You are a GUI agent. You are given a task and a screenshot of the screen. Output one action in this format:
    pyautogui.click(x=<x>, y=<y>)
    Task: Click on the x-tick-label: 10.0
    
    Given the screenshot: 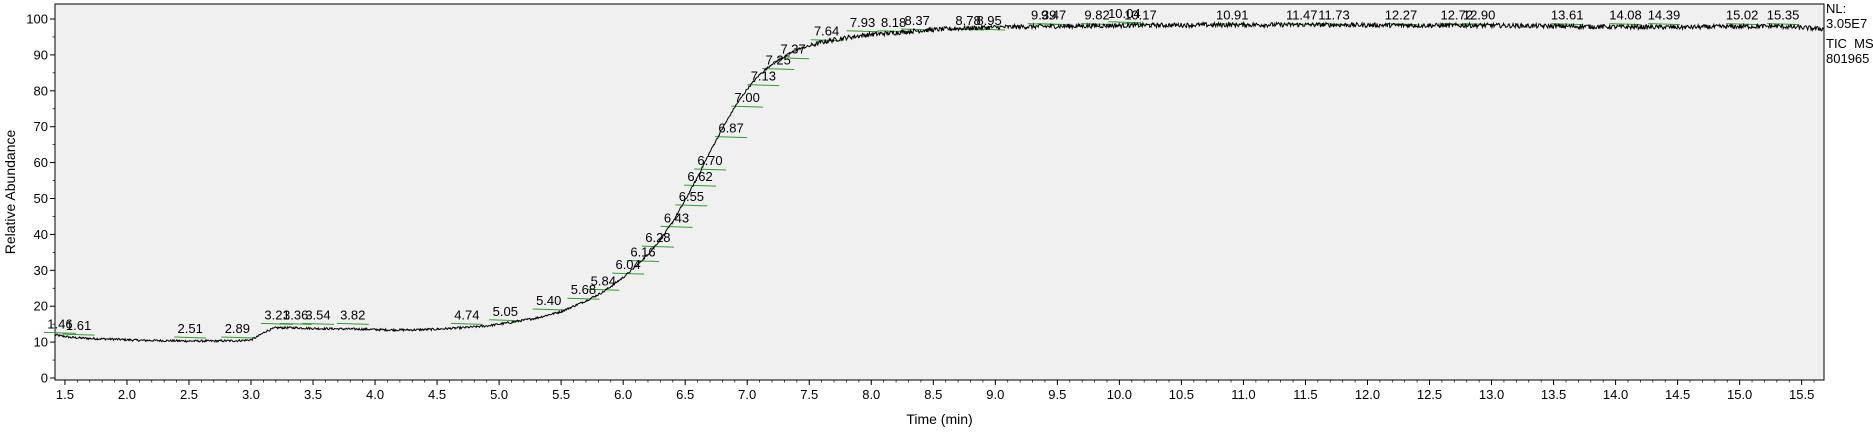 What is the action you would take?
    pyautogui.click(x=1119, y=394)
    